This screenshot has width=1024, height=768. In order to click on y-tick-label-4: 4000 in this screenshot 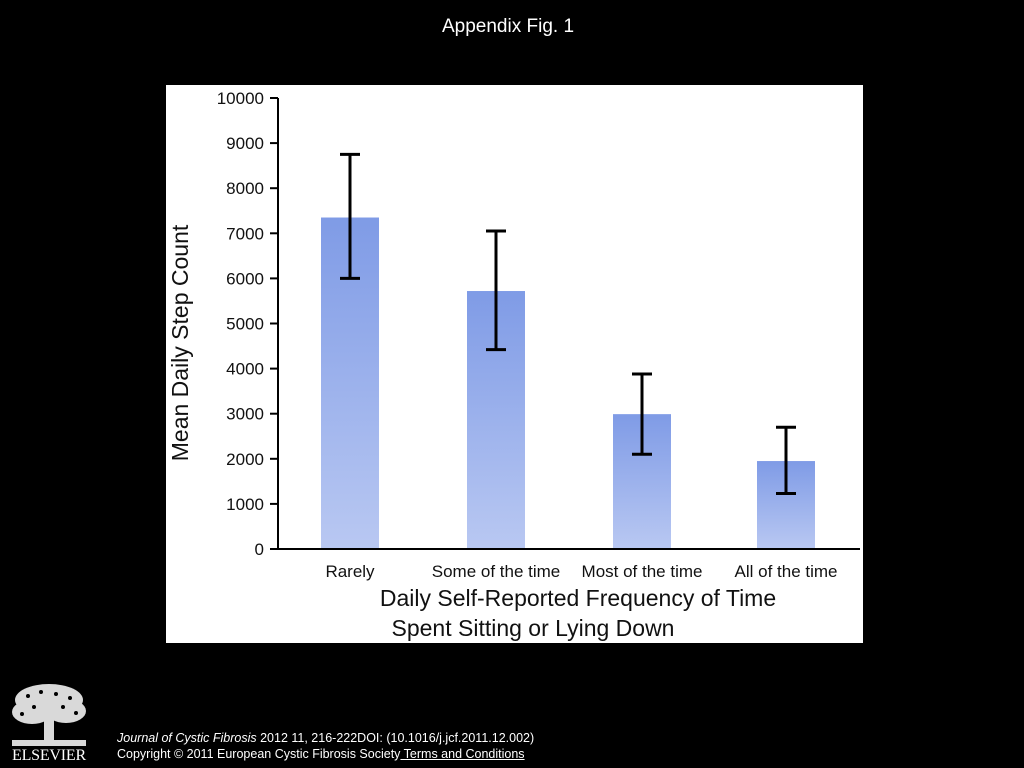, I will do `click(245, 369)`.